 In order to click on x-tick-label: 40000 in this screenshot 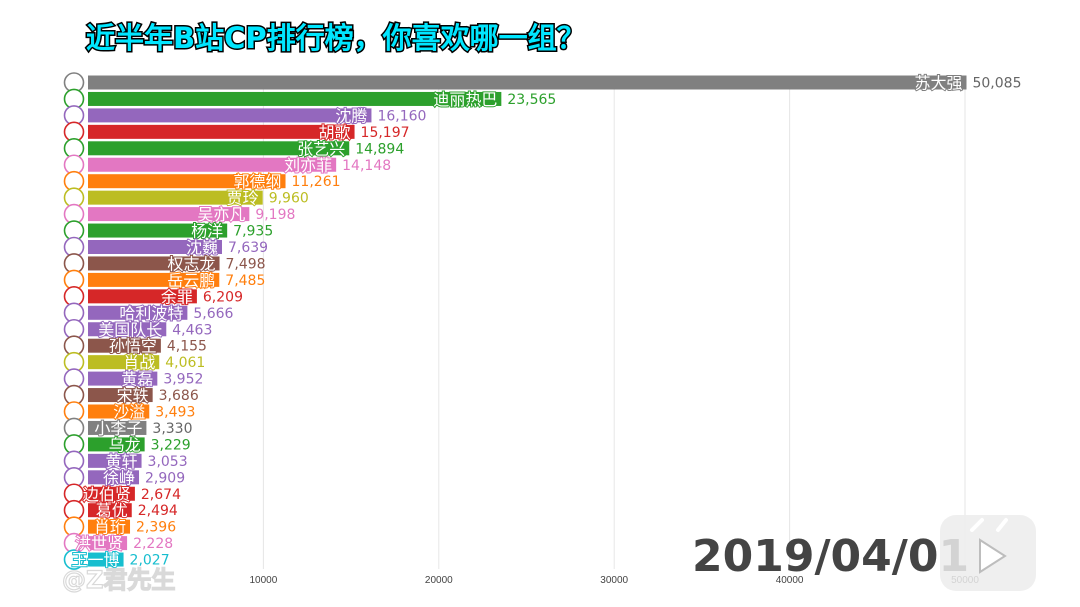, I will do `click(790, 580)`.